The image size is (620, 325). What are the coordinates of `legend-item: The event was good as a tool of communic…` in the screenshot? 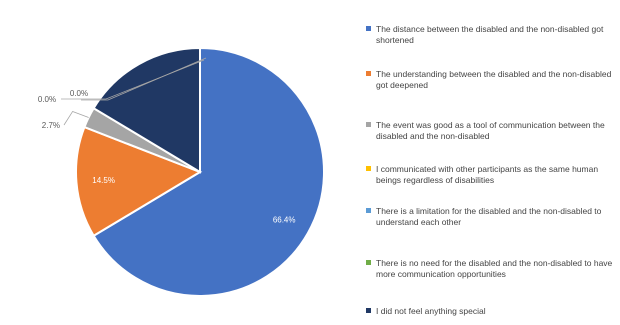 It's located at (491, 131).